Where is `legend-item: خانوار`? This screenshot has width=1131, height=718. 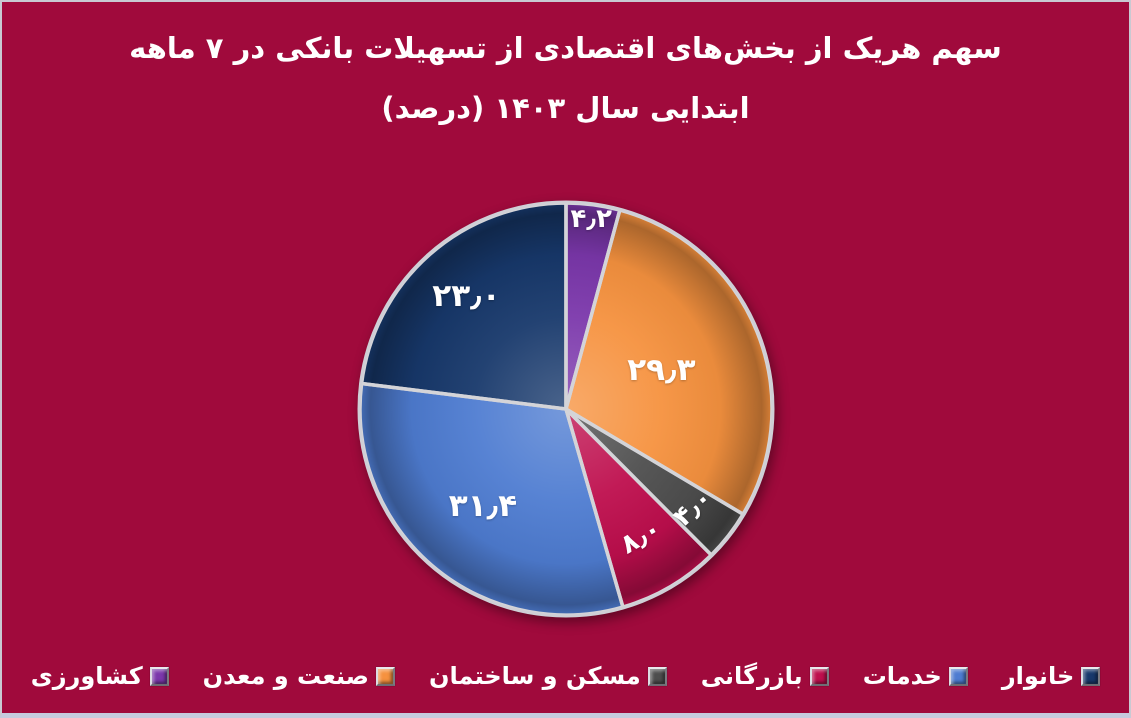
legend-item: خانوار is located at coordinates (1051, 676).